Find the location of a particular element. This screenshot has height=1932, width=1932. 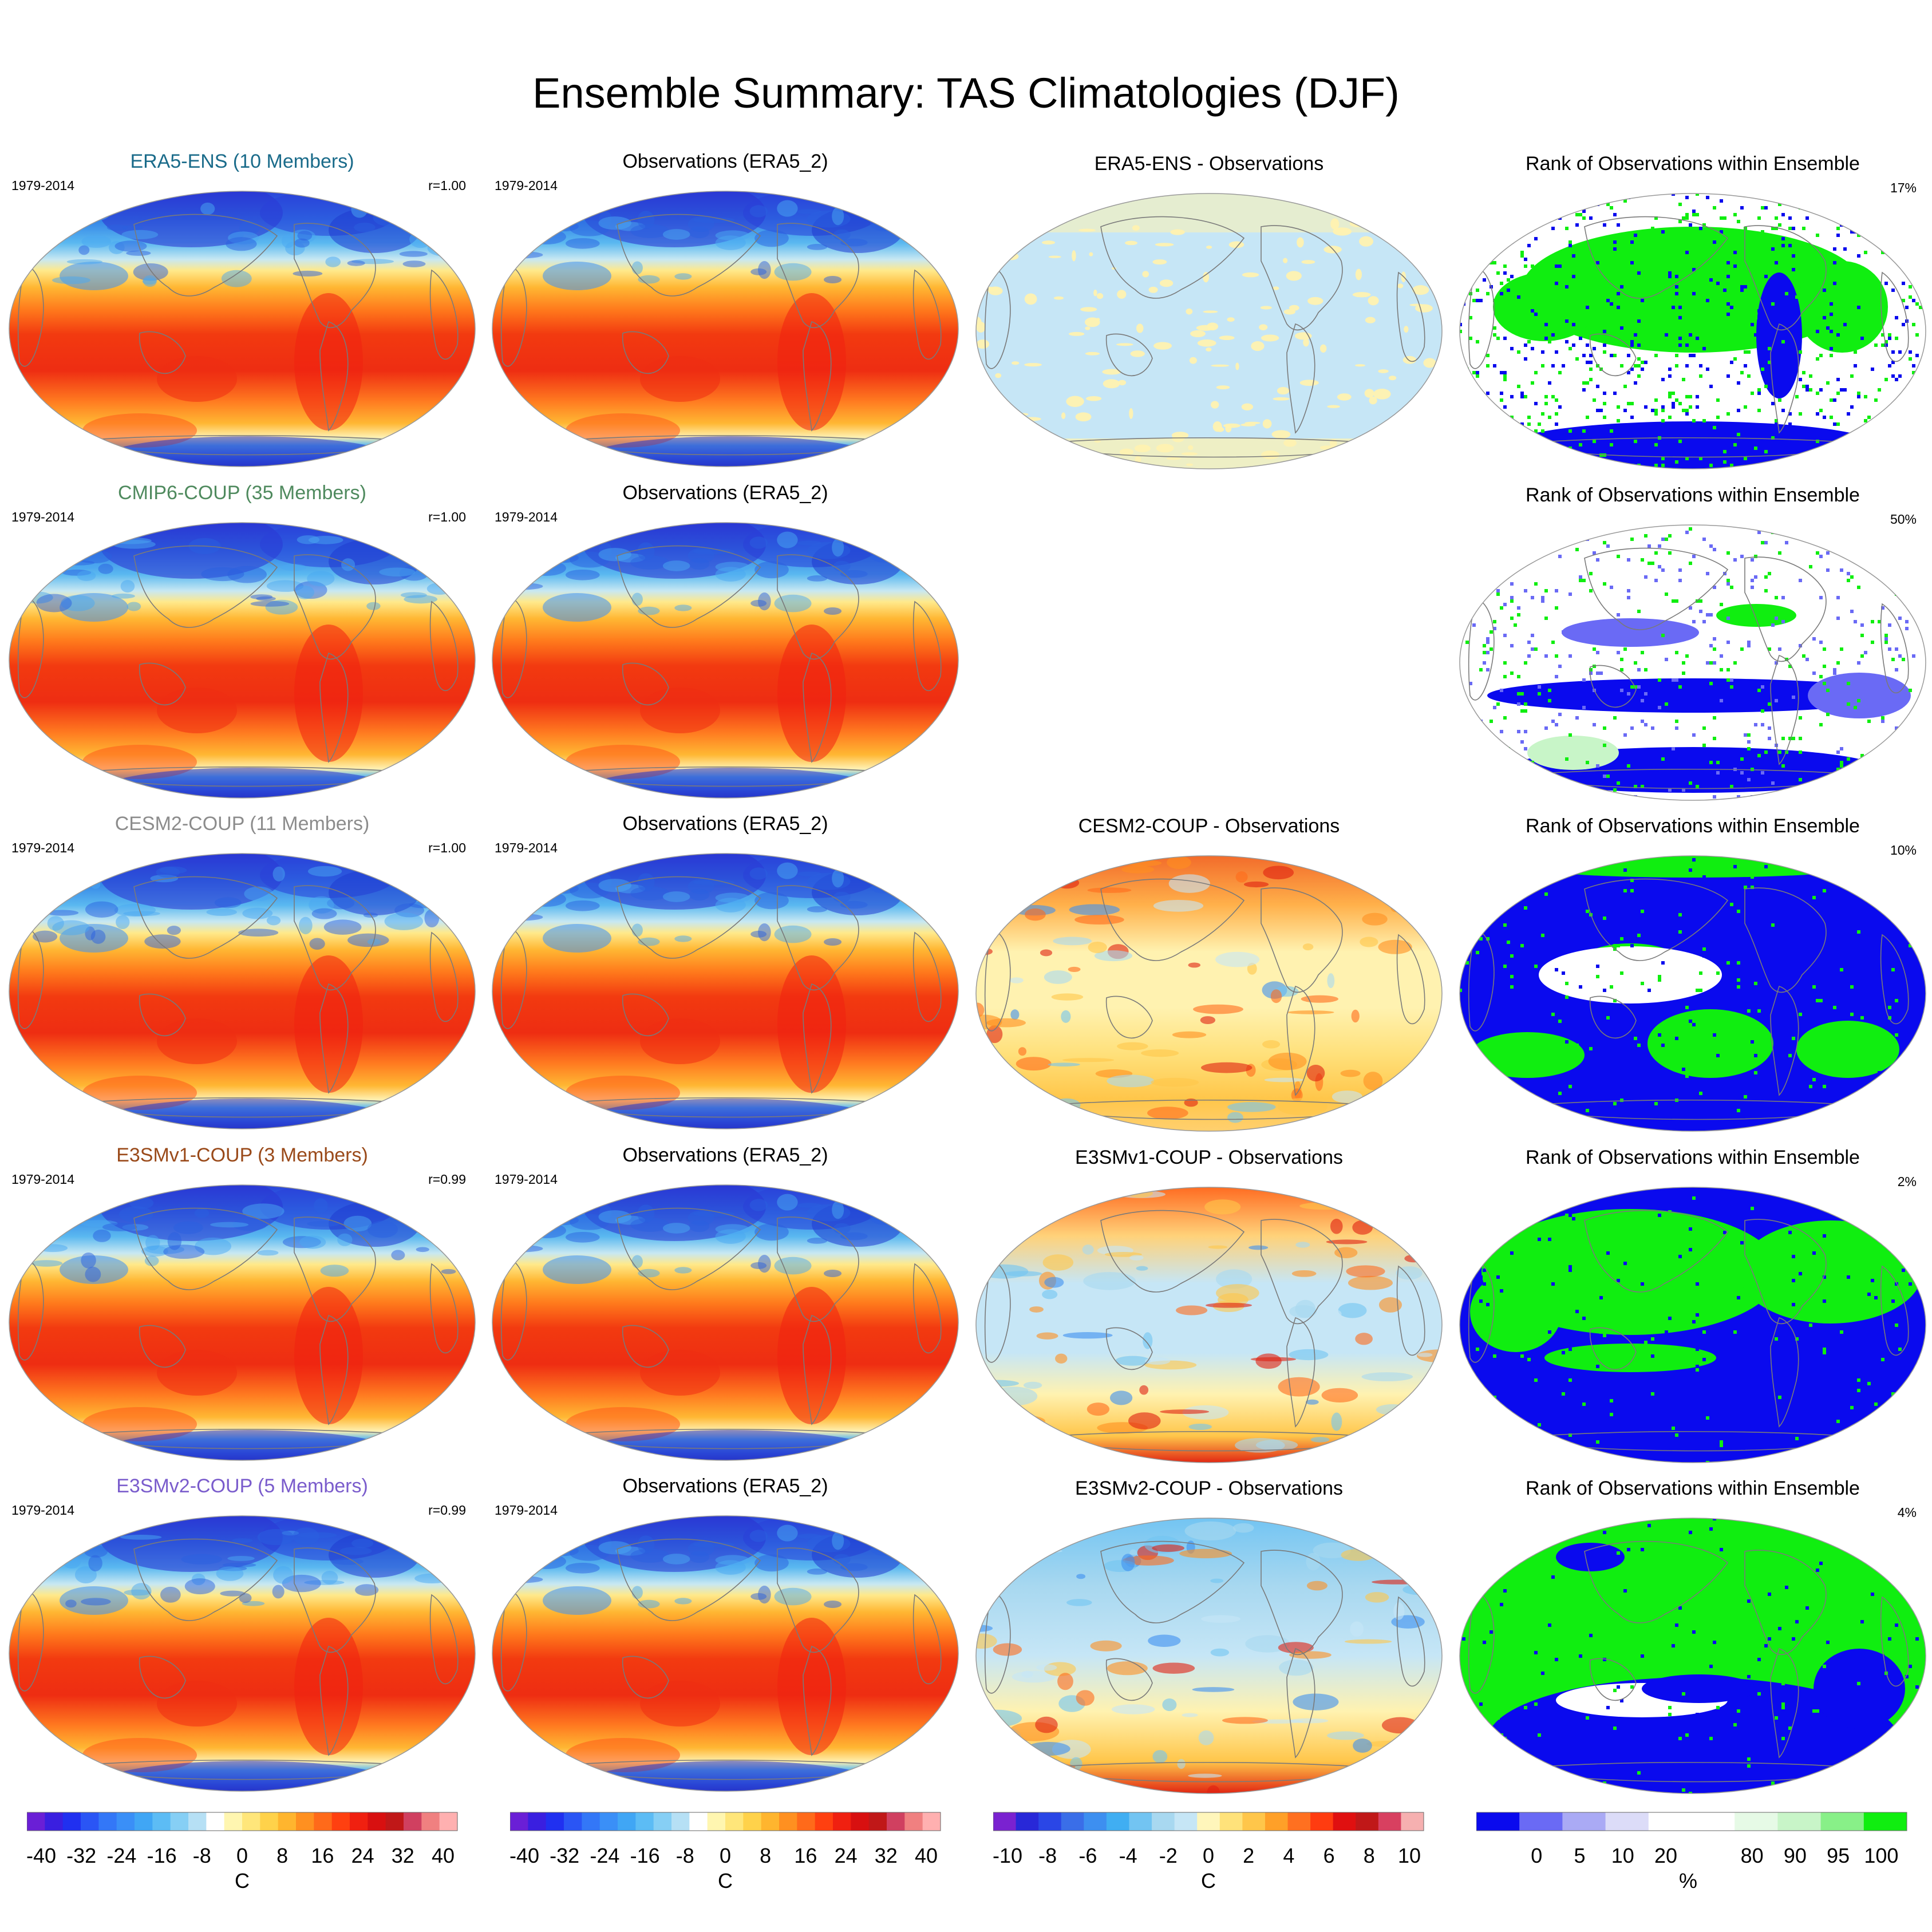

colorbar-tick-label: -8 is located at coordinates (684, 1855).